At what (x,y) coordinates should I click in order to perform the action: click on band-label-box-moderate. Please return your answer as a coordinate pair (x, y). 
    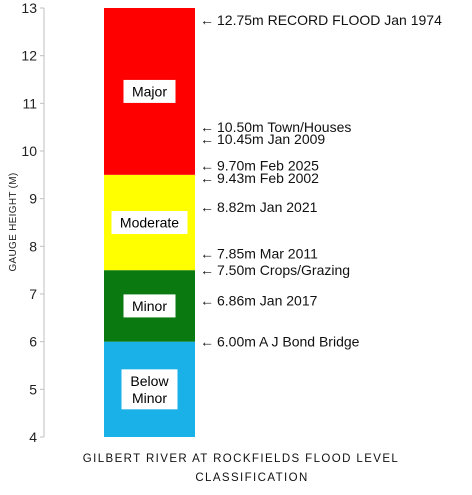
    Looking at the image, I should click on (149, 222).